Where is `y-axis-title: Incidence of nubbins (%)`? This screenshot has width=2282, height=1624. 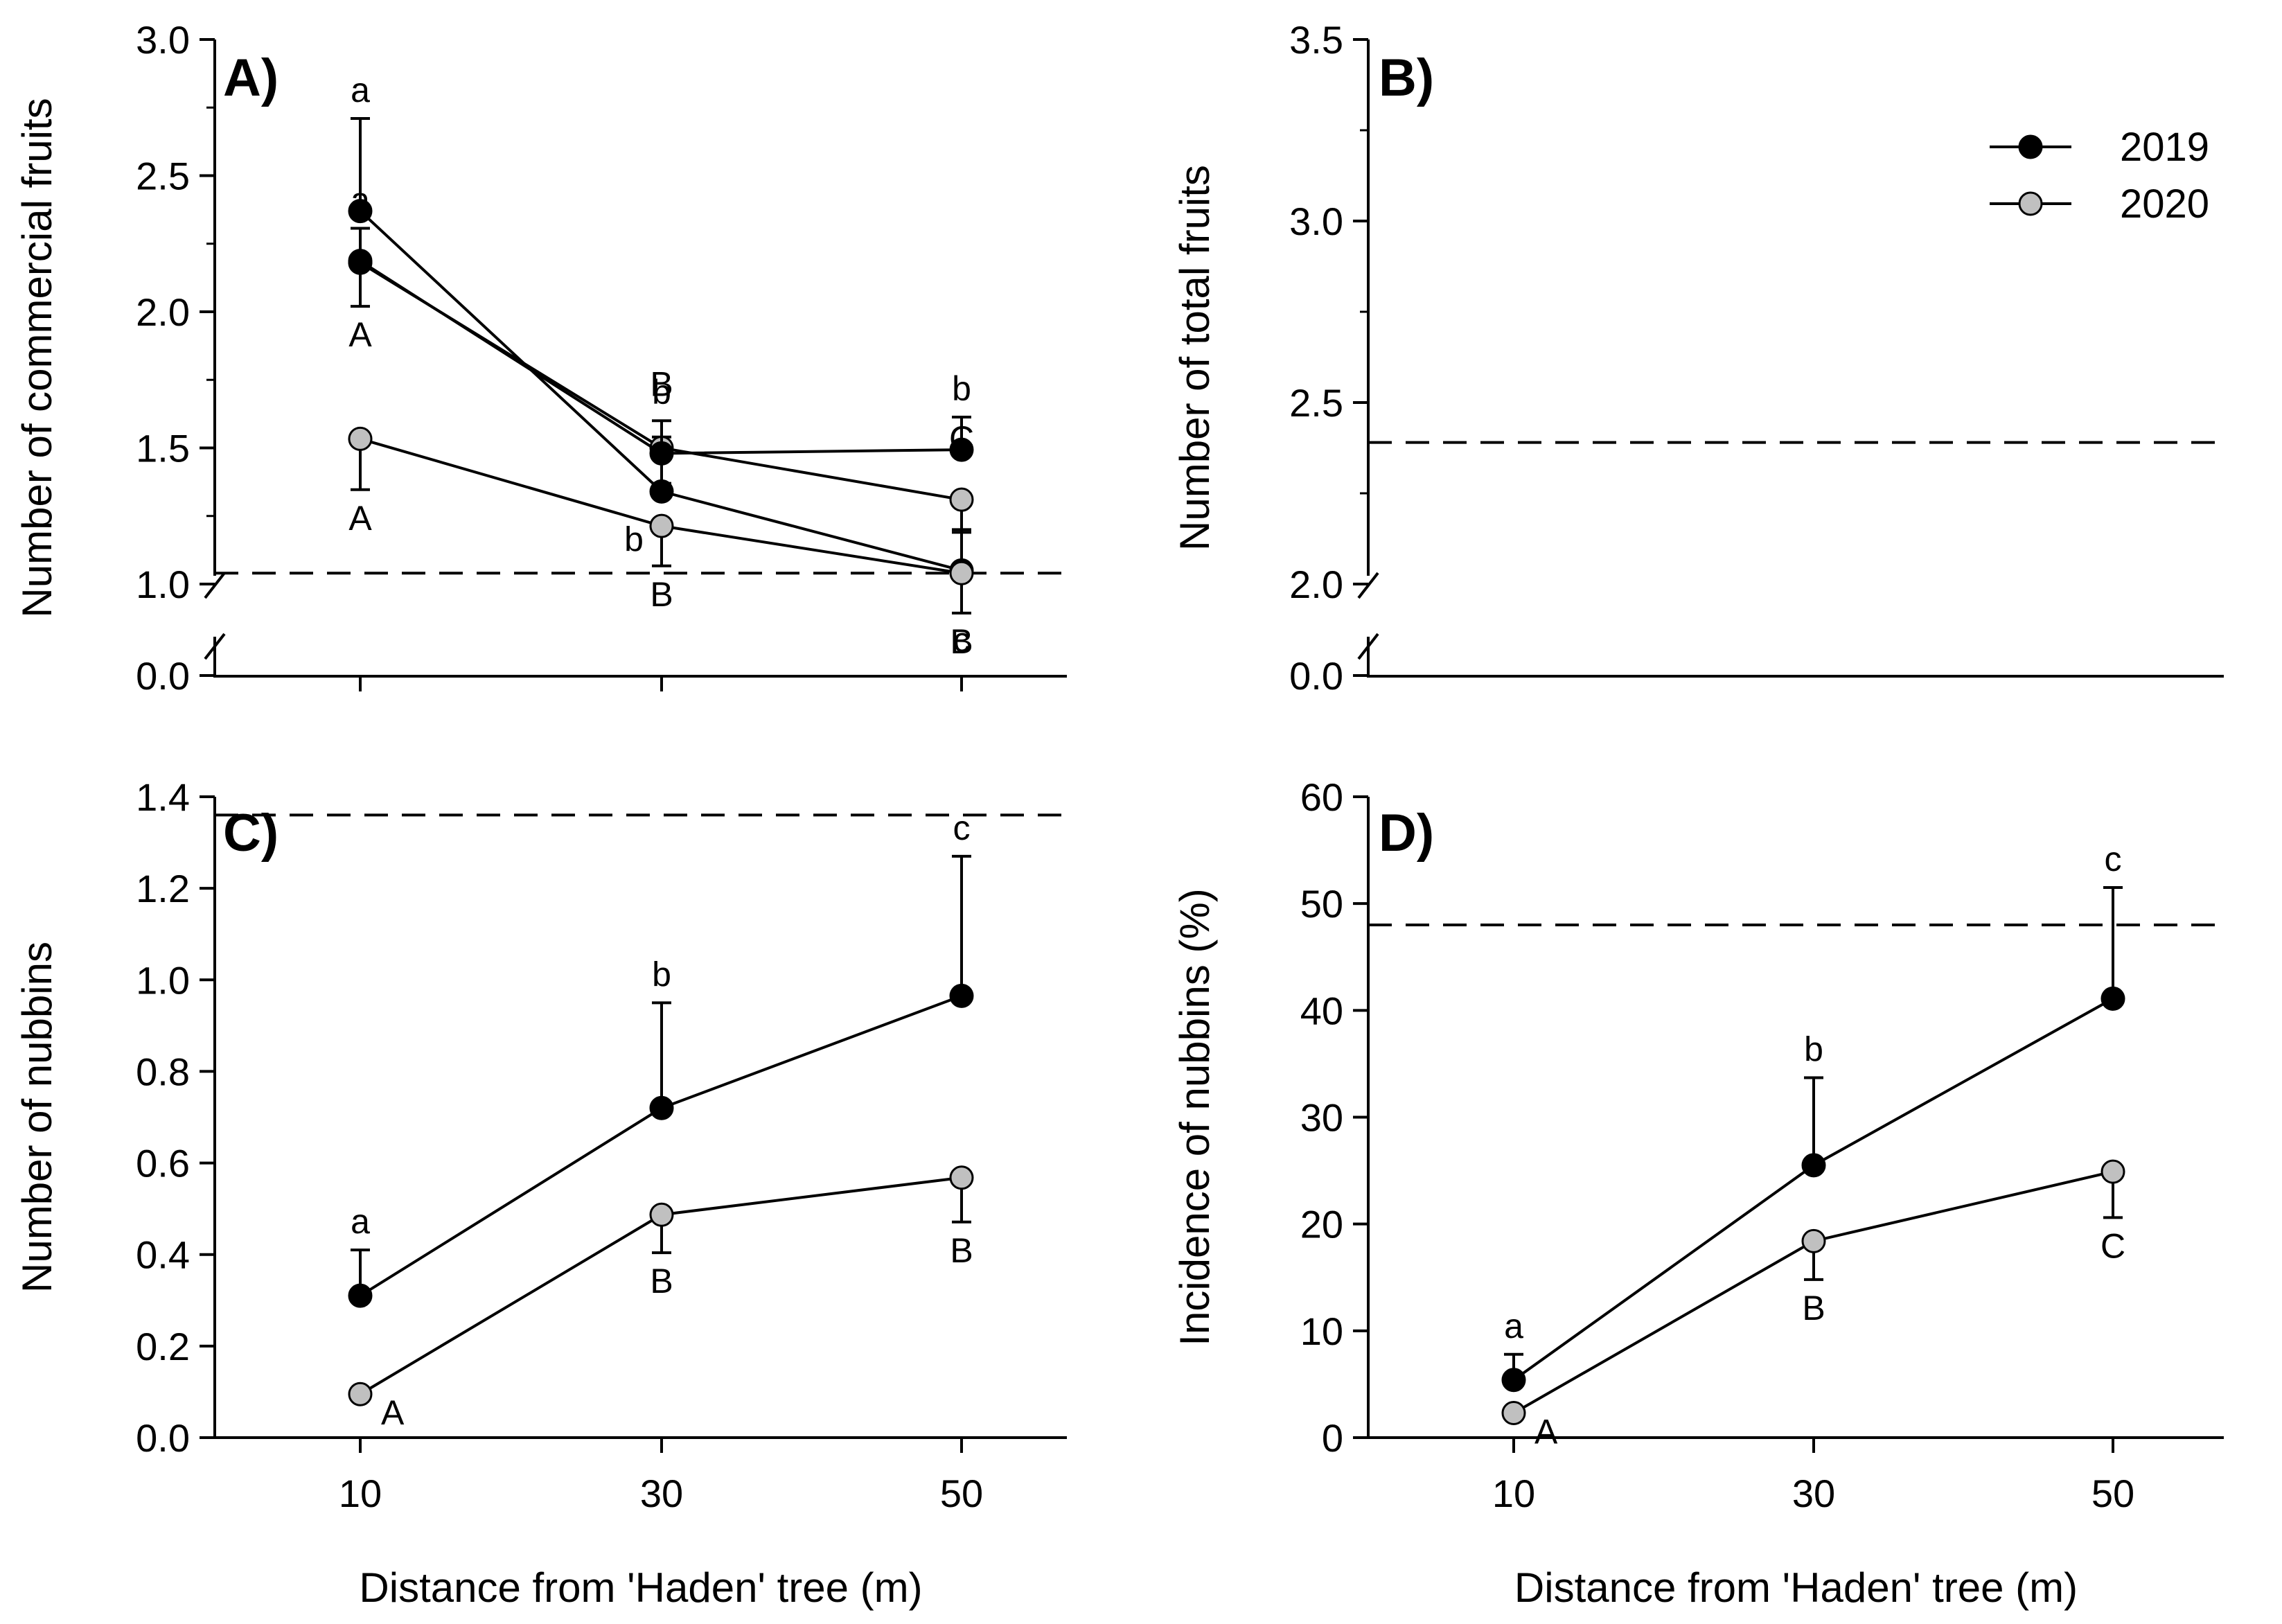 y-axis-title: Incidence of nubbins (%) is located at coordinates (1194, 1116).